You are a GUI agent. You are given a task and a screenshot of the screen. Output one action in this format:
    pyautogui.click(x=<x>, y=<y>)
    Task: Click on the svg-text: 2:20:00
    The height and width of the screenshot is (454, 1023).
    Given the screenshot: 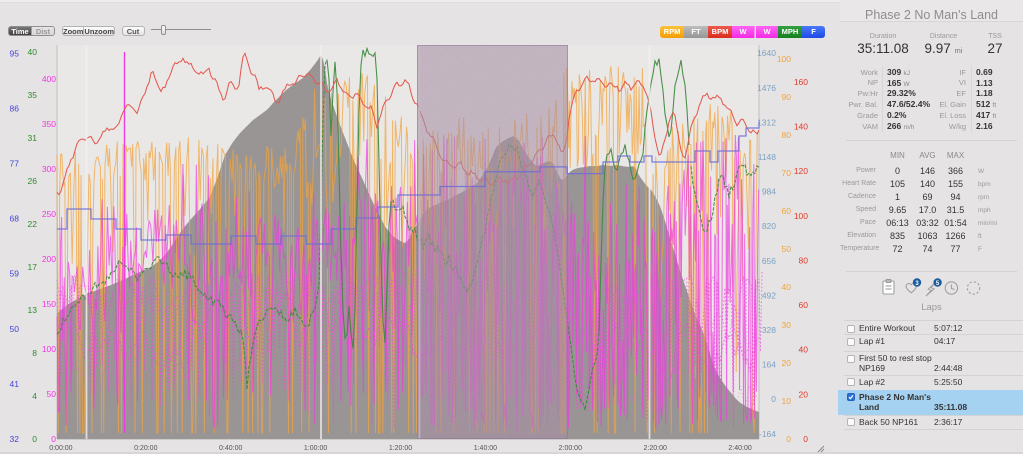 What is the action you would take?
    pyautogui.click(x=655, y=448)
    